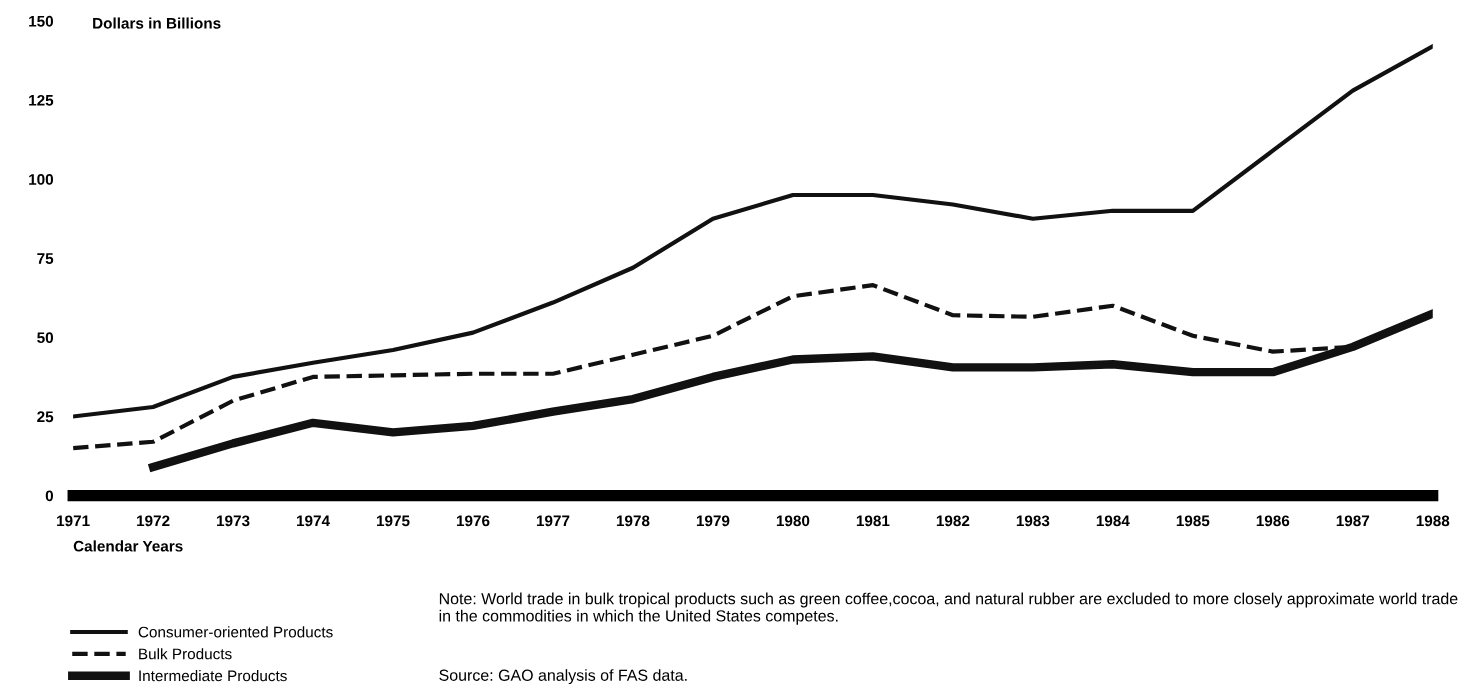 The image size is (1462, 698). What do you see at coordinates (235, 632) in the screenshot?
I see `legend-label: Consumer-oriented Products` at bounding box center [235, 632].